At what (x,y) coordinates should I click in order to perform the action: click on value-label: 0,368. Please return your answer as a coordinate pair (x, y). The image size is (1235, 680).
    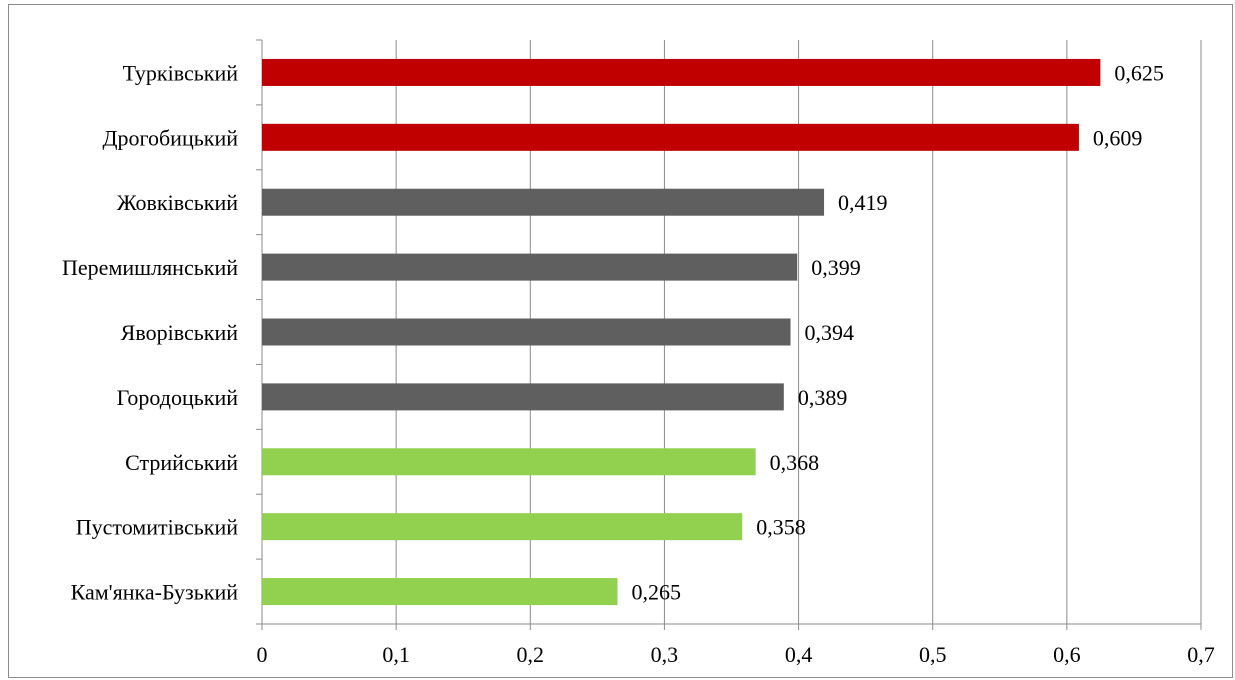
    Looking at the image, I should click on (795, 462).